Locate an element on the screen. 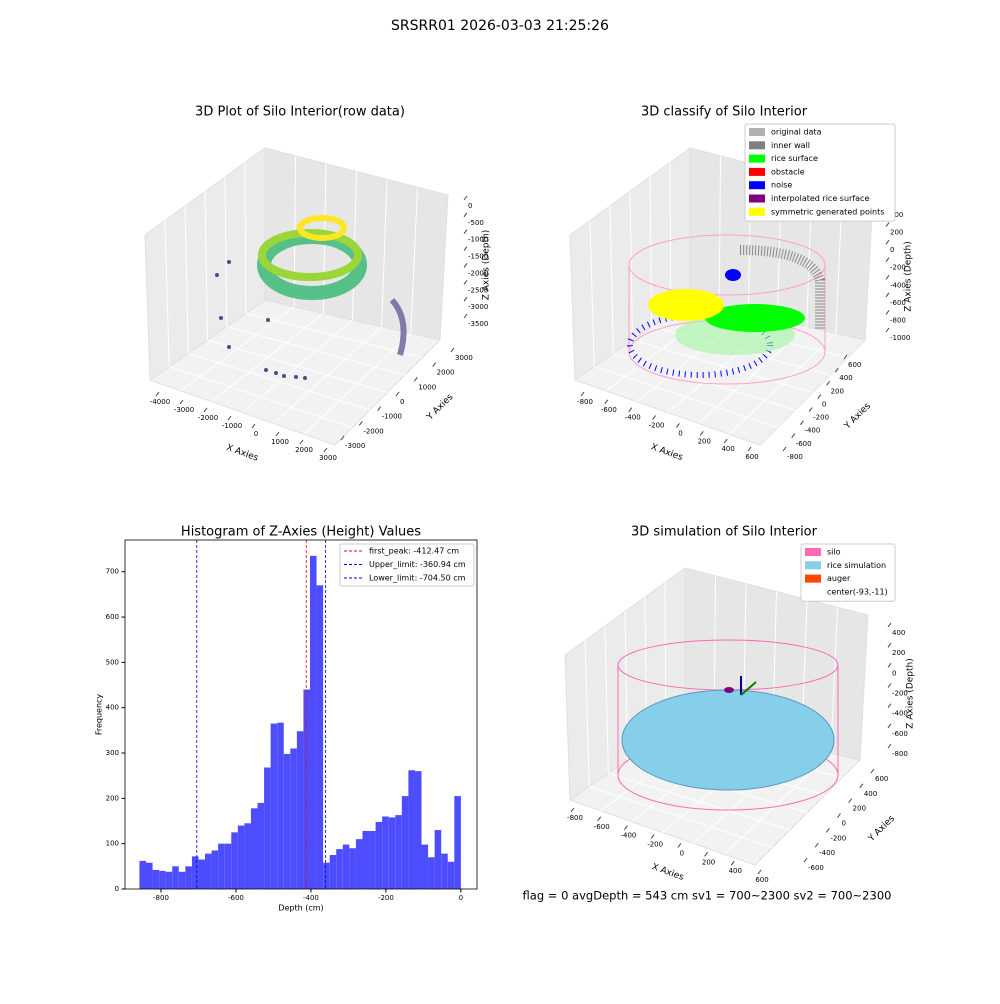  panel-title: 3D classify of Silo Interior is located at coordinates (724, 112).